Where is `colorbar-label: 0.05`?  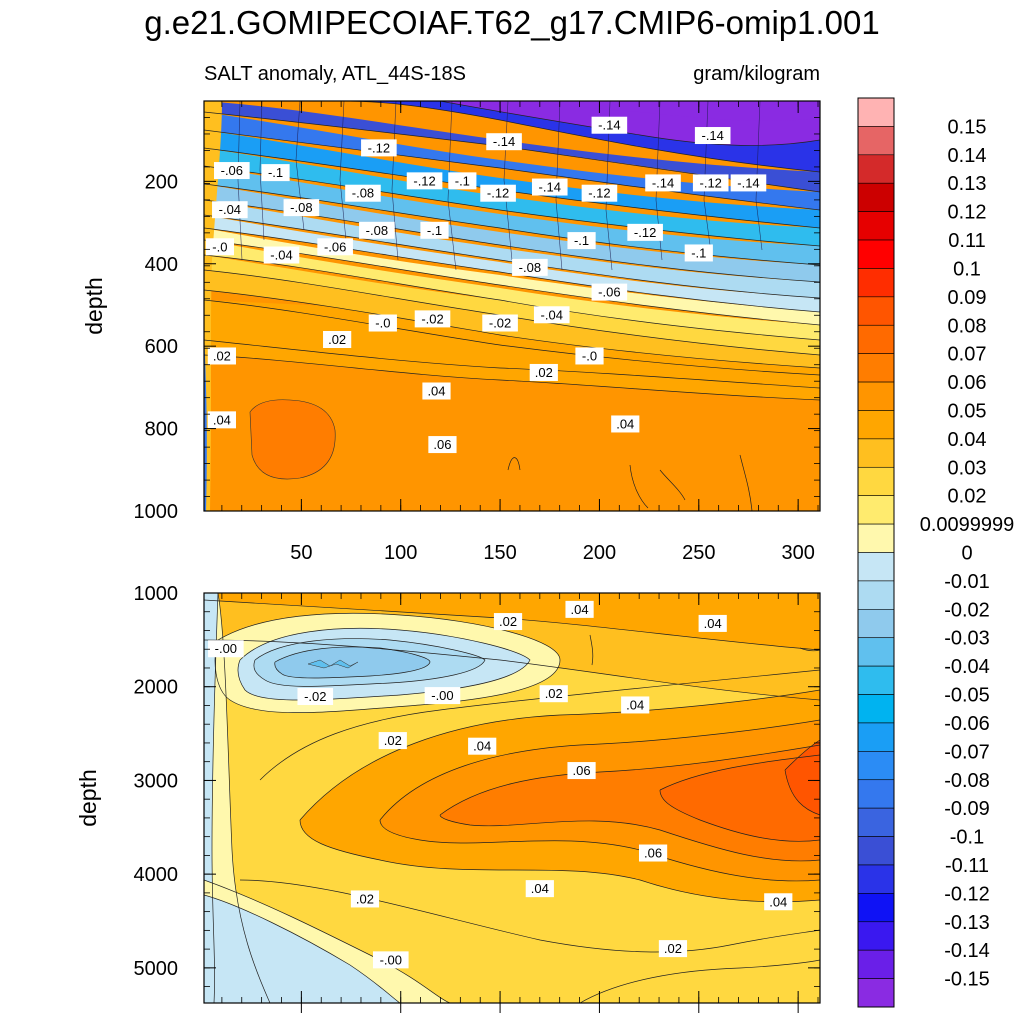
colorbar-label: 0.05 is located at coordinates (967, 411).